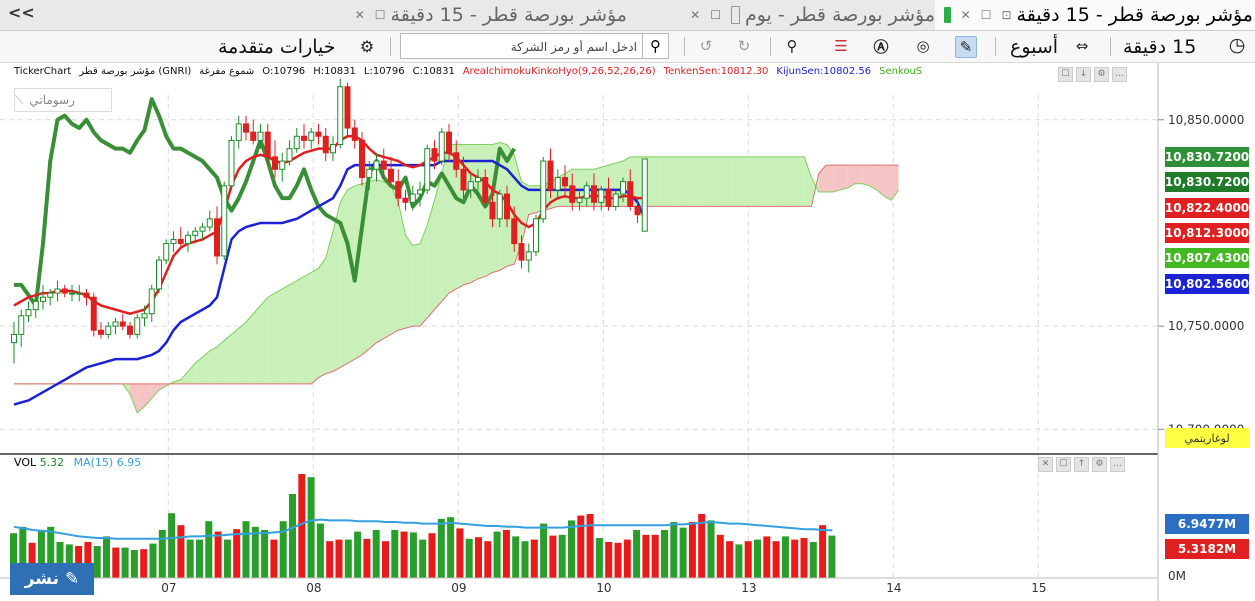  What do you see at coordinates (881, 46) in the screenshot?
I see `alert-a-icon: Ⓐ` at bounding box center [881, 46].